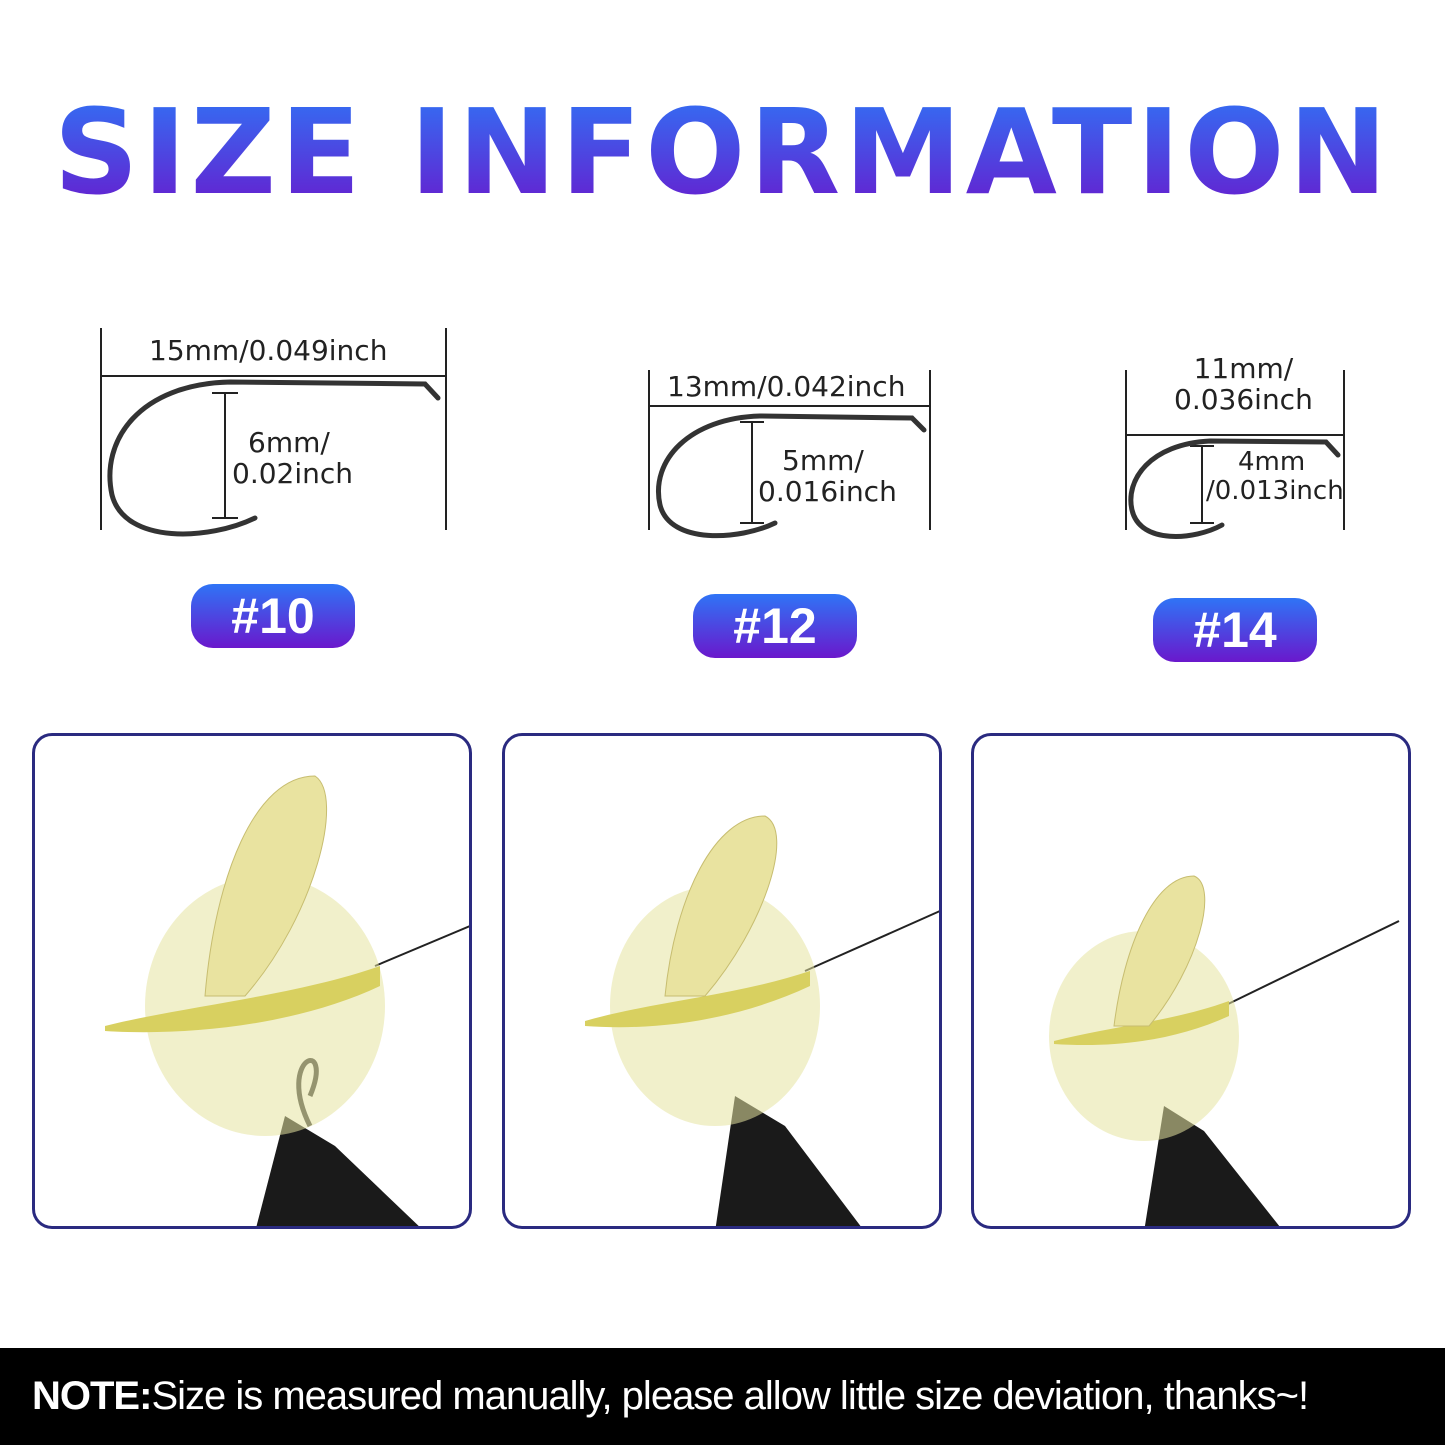 The height and width of the screenshot is (1445, 1445). What do you see at coordinates (786, 386) in the screenshot?
I see `length-label-12: 13mm/0.042inch` at bounding box center [786, 386].